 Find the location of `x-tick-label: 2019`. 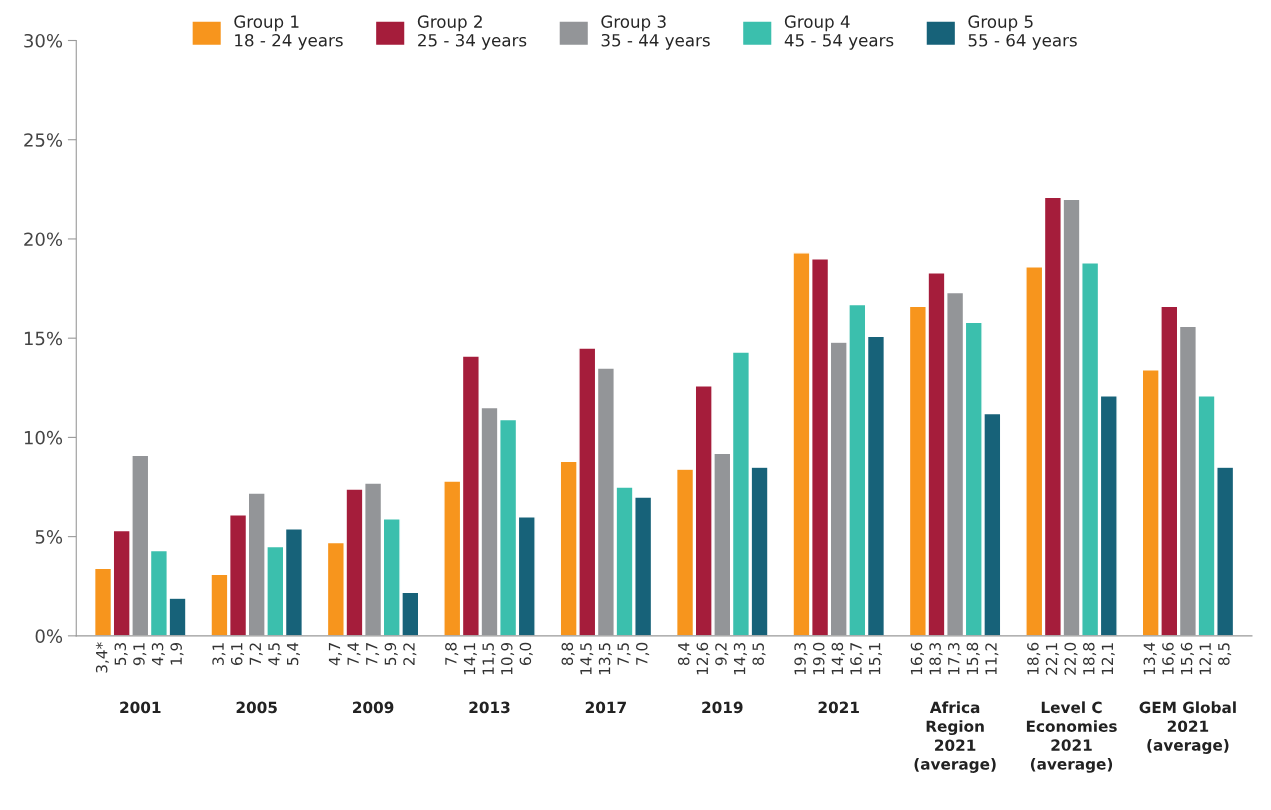

x-tick-label: 2019 is located at coordinates (722, 707).